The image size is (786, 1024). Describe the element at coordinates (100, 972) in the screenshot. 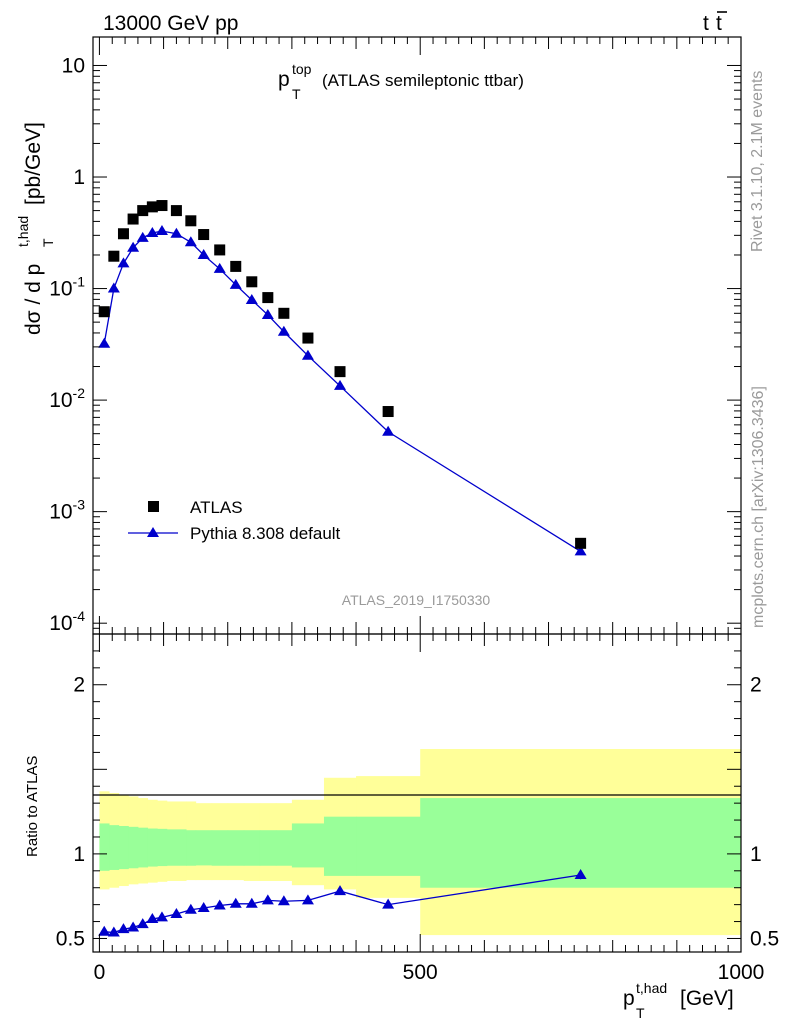

I see `x-tick-label: 0` at that location.